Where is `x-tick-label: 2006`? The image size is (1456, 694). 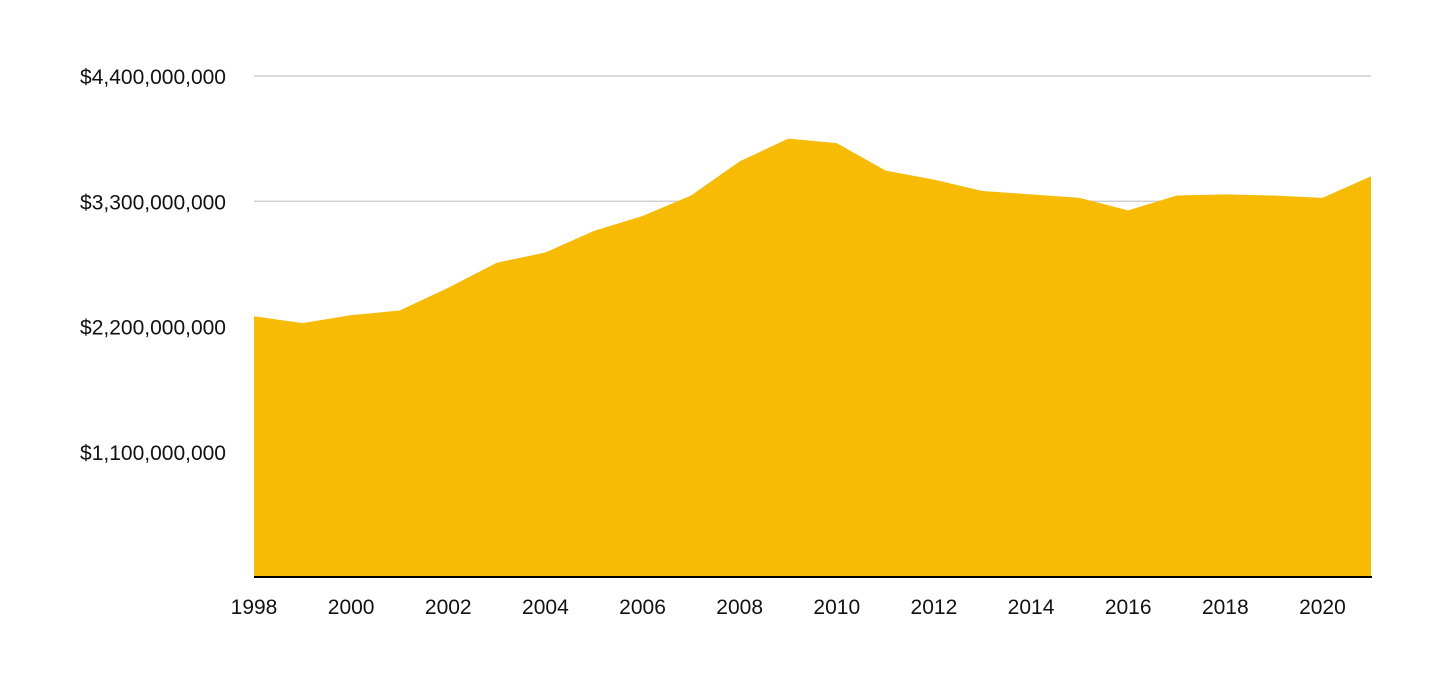 x-tick-label: 2006 is located at coordinates (642, 607).